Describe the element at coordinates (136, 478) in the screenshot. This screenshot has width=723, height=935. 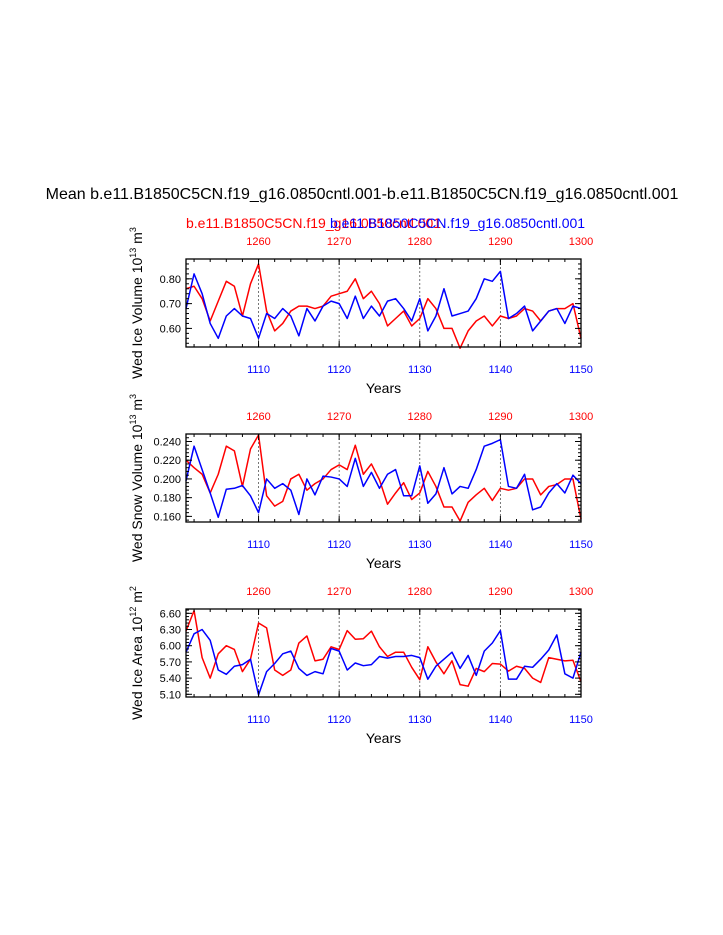
I see `panel2-y-axis-title: Wed Snow Volume 1013 m3` at that location.